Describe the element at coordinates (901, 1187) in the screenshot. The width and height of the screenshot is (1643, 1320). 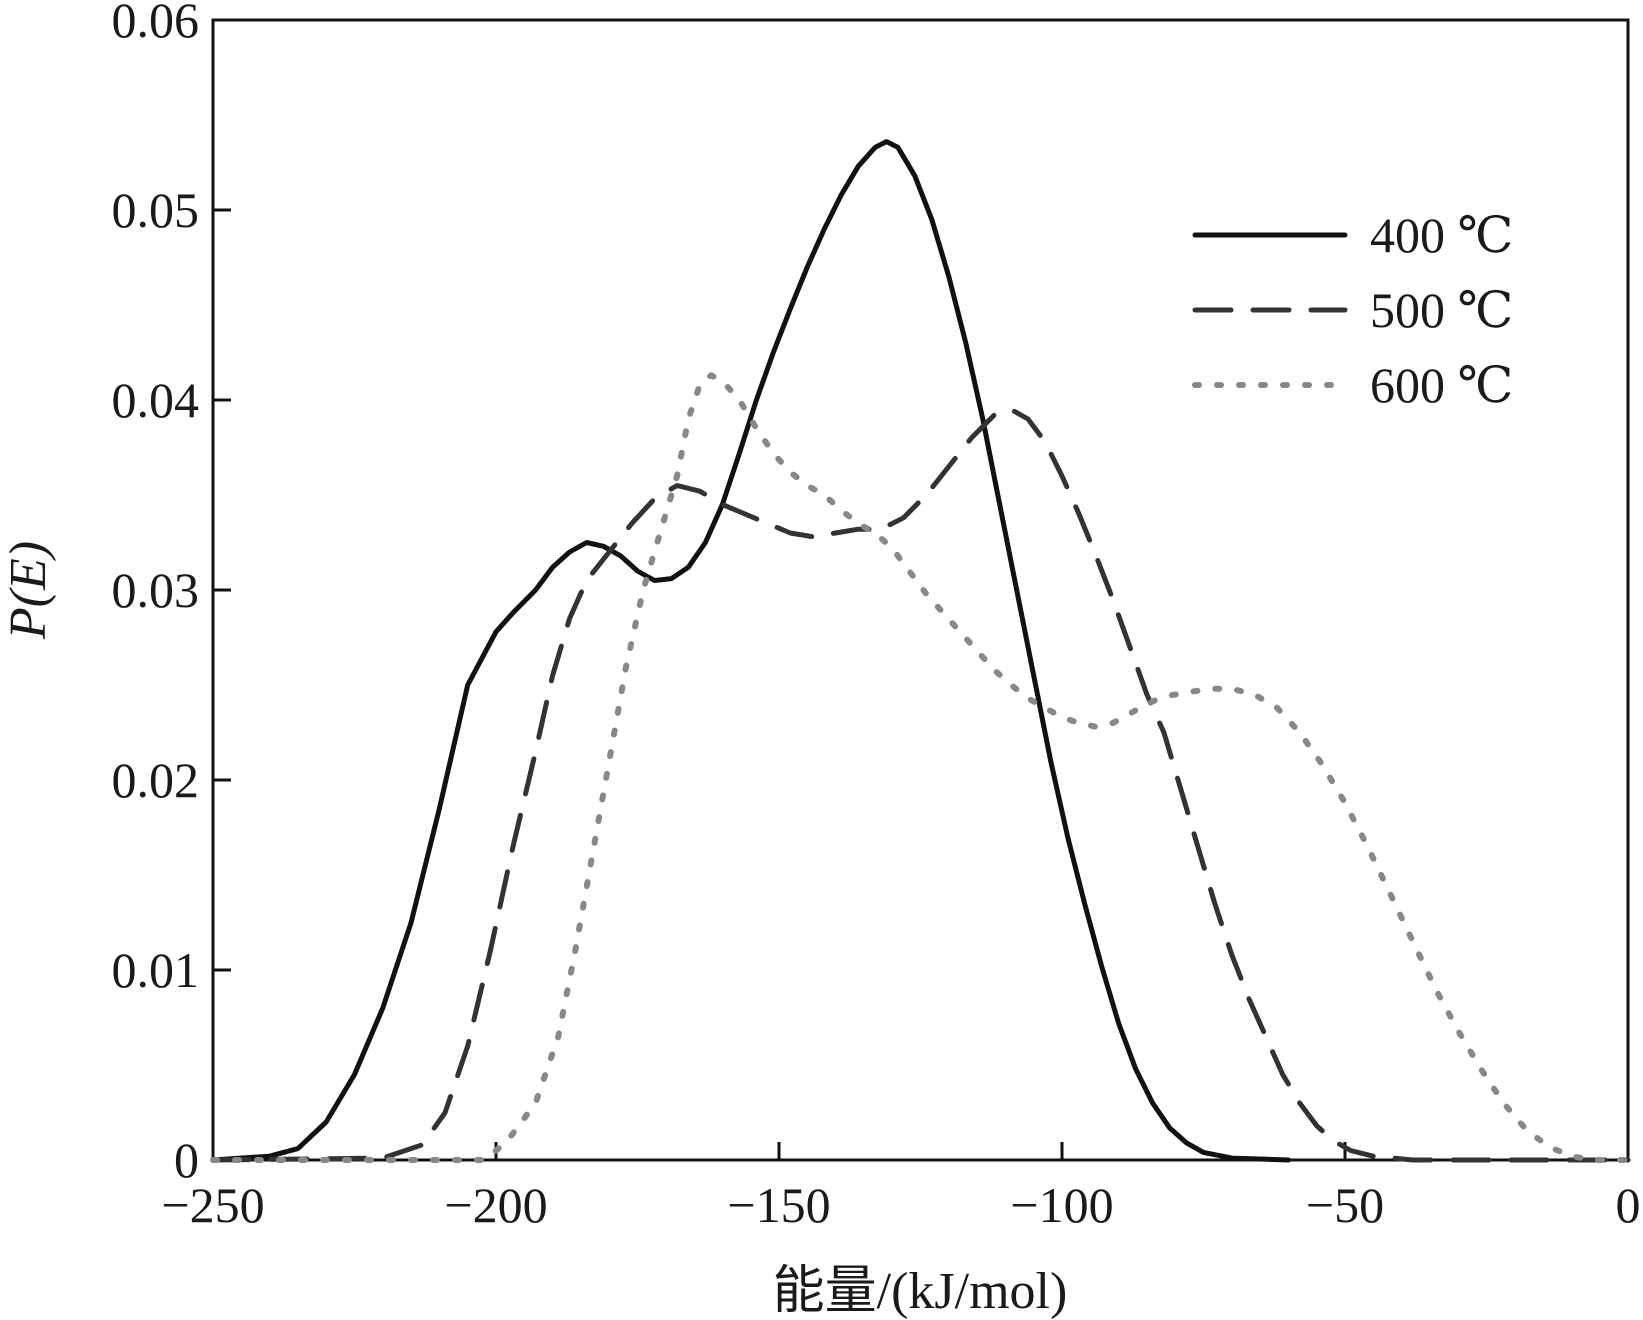
I see `x-axis-ticks: −250 −200 −150 −100 −50 0` at that location.